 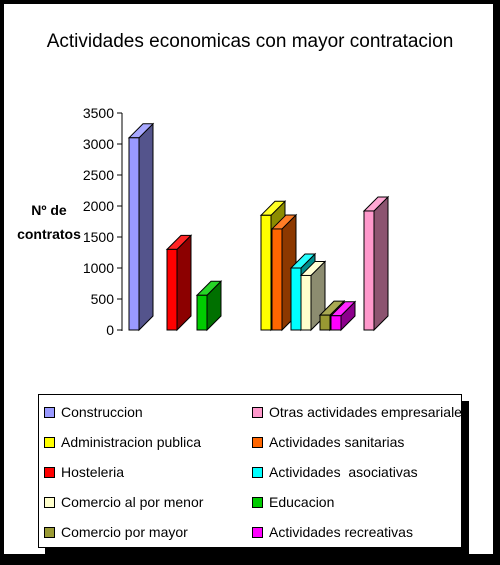 I want to click on y-tick-label: 1000, so click(x=98, y=268).